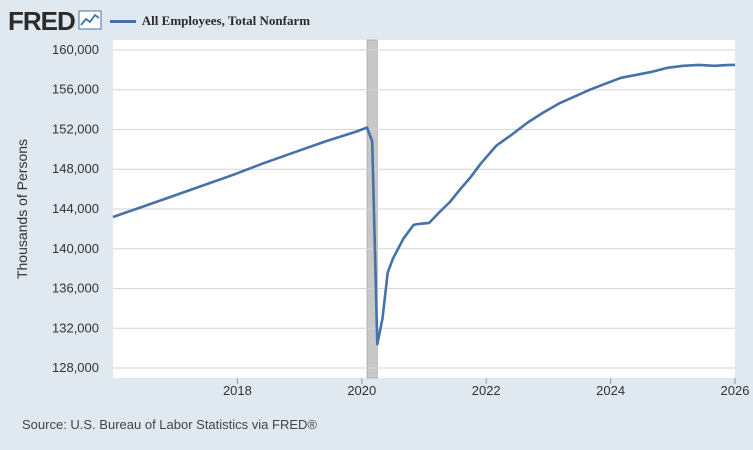 The image size is (753, 450). What do you see at coordinates (75, 327) in the screenshot?
I see `y-tick-label: 132,000` at bounding box center [75, 327].